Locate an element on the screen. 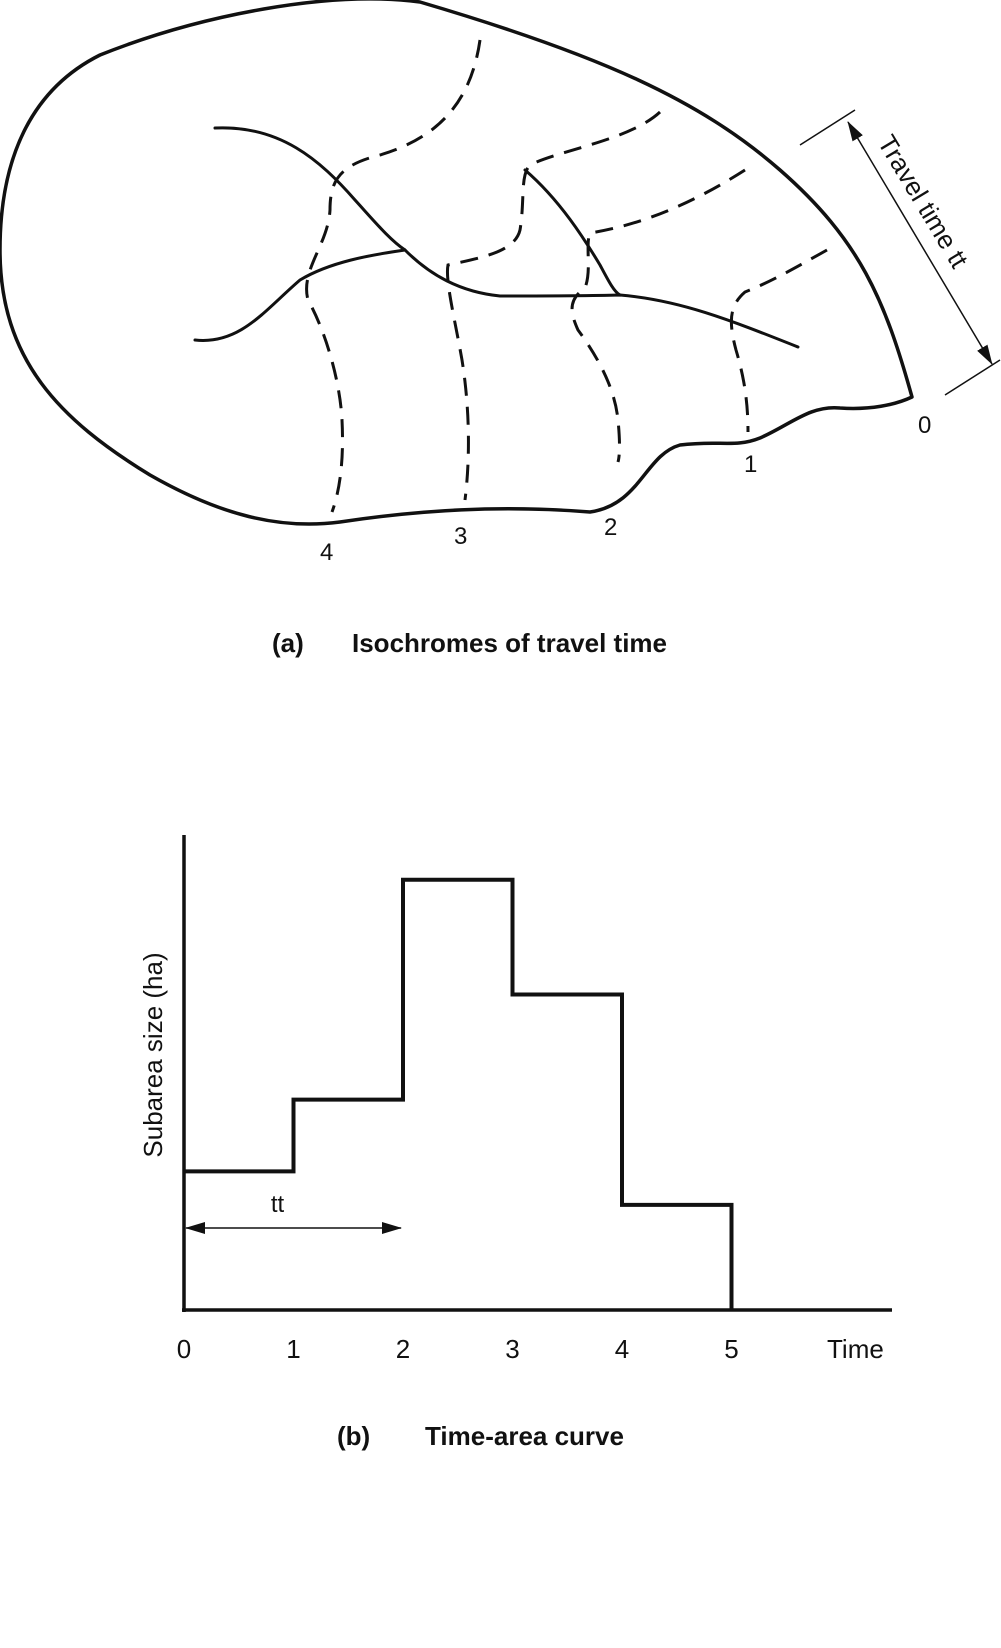 This screenshot has height=1648, width=1001. x-tick-label-3: 3 is located at coordinates (512, 1349).